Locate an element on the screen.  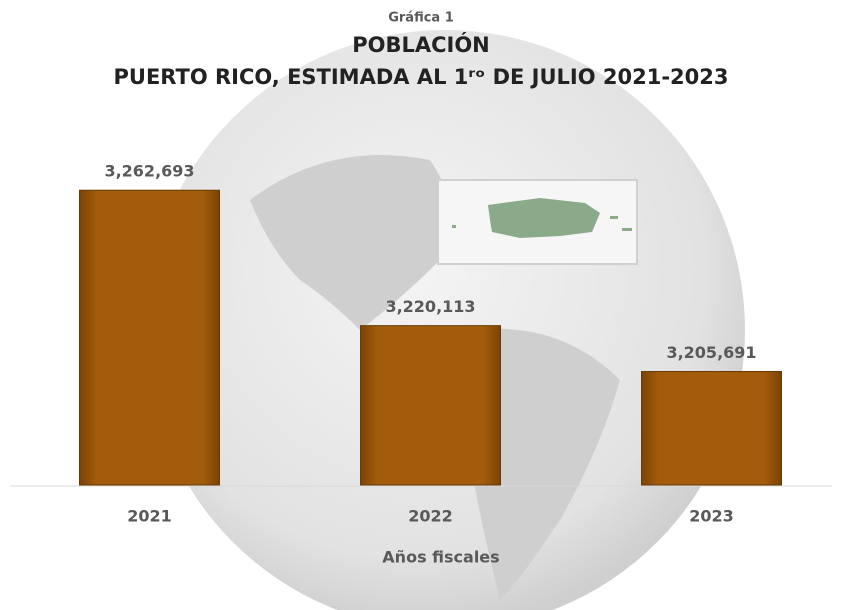
x-tick-label: 2023 is located at coordinates (711, 516).